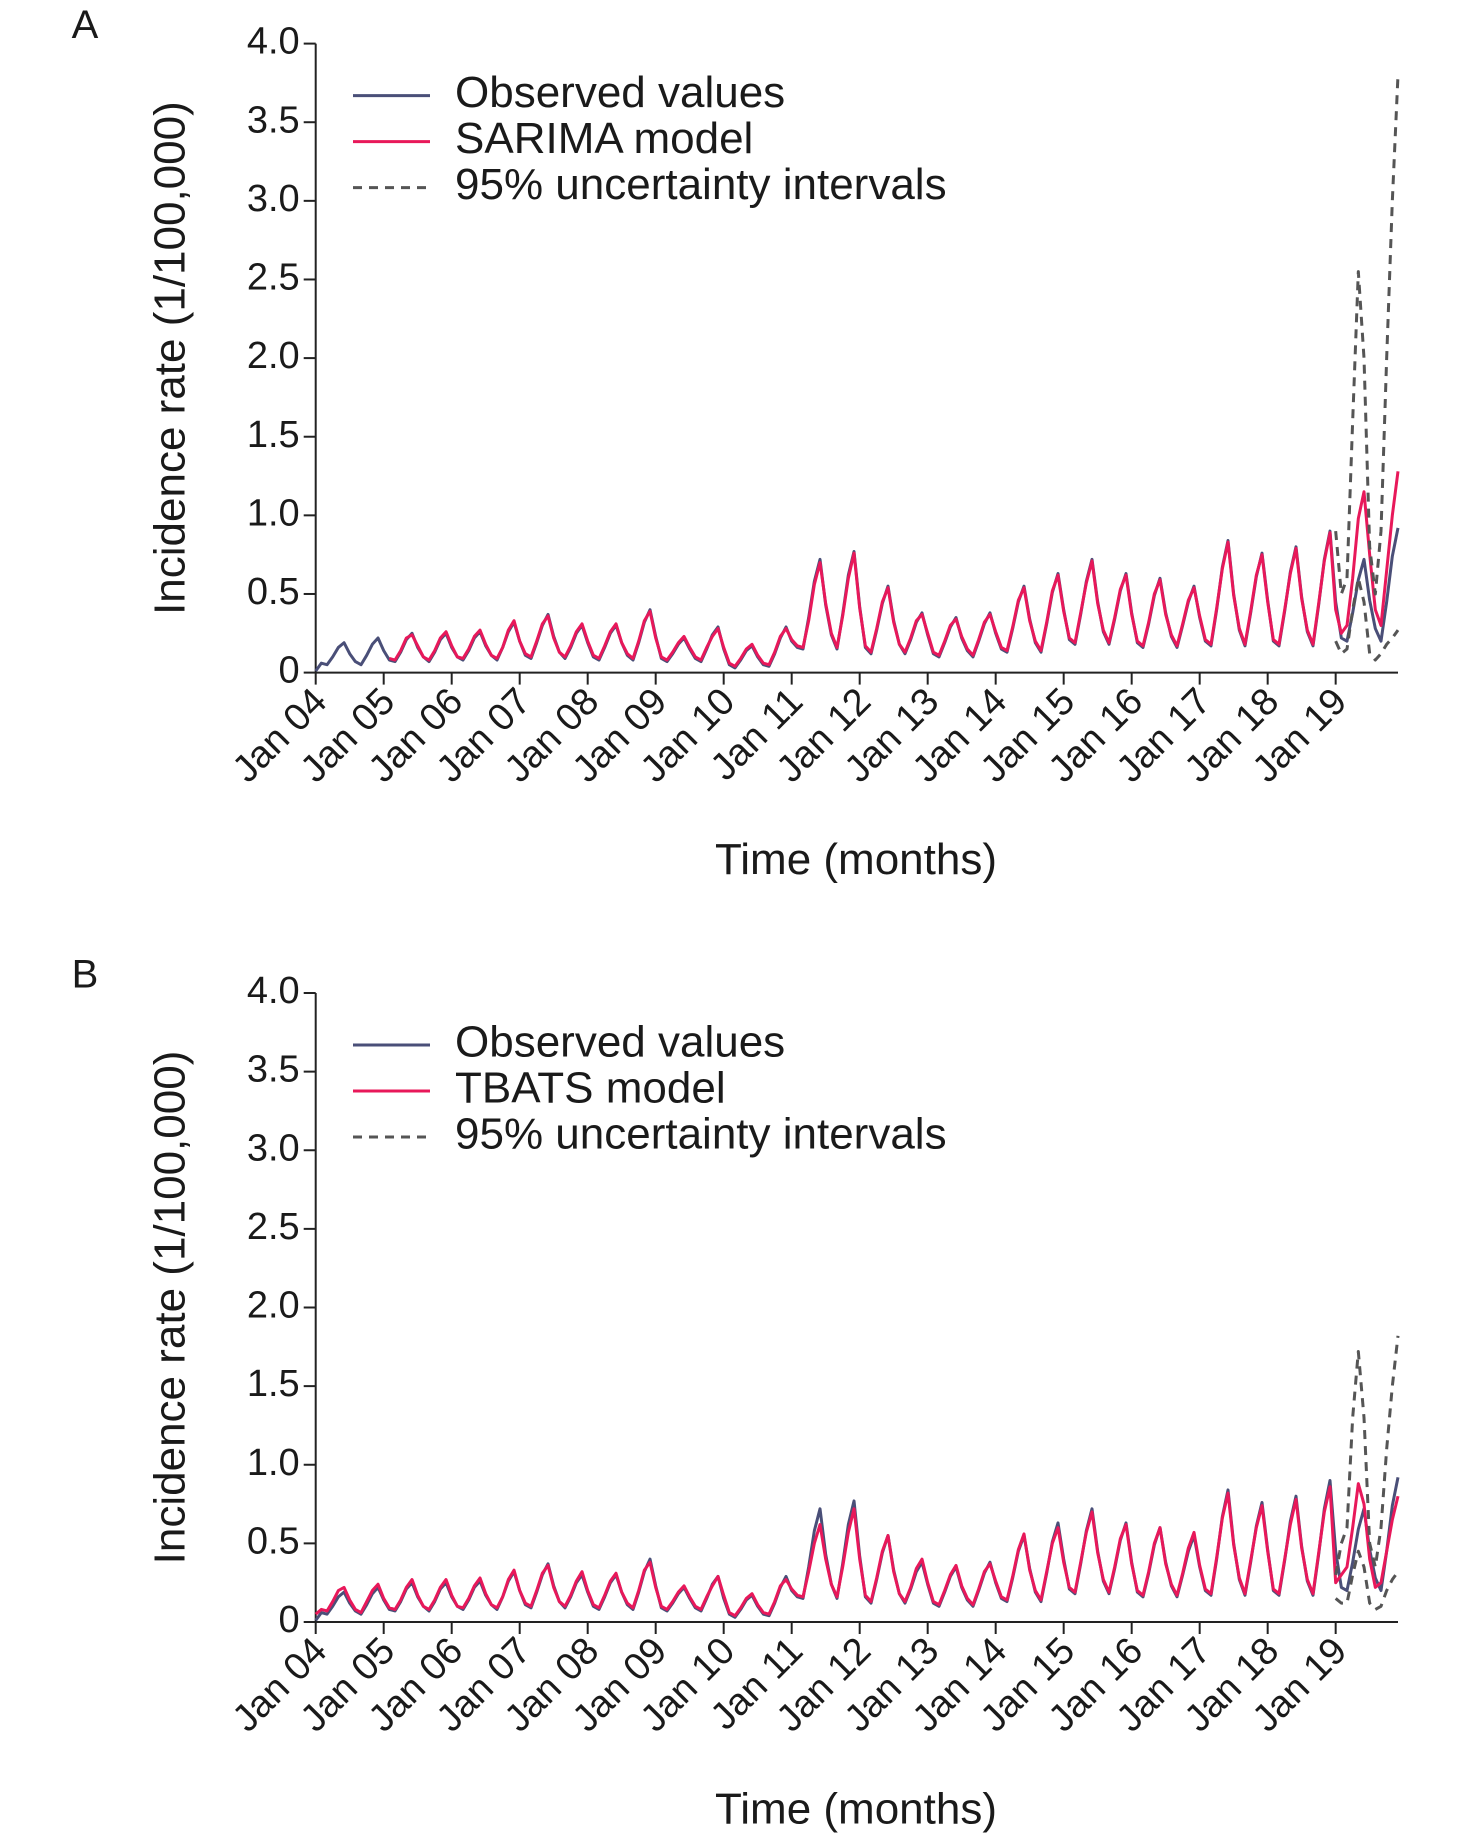  What do you see at coordinates (604, 138) in the screenshot?
I see `legend-label: SARIMA model` at bounding box center [604, 138].